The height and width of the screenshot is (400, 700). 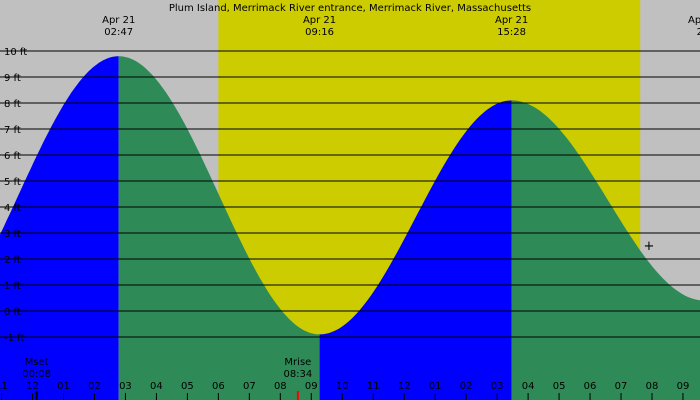 I want to click on y-tick-label: 1 ft, so click(x=12, y=286).